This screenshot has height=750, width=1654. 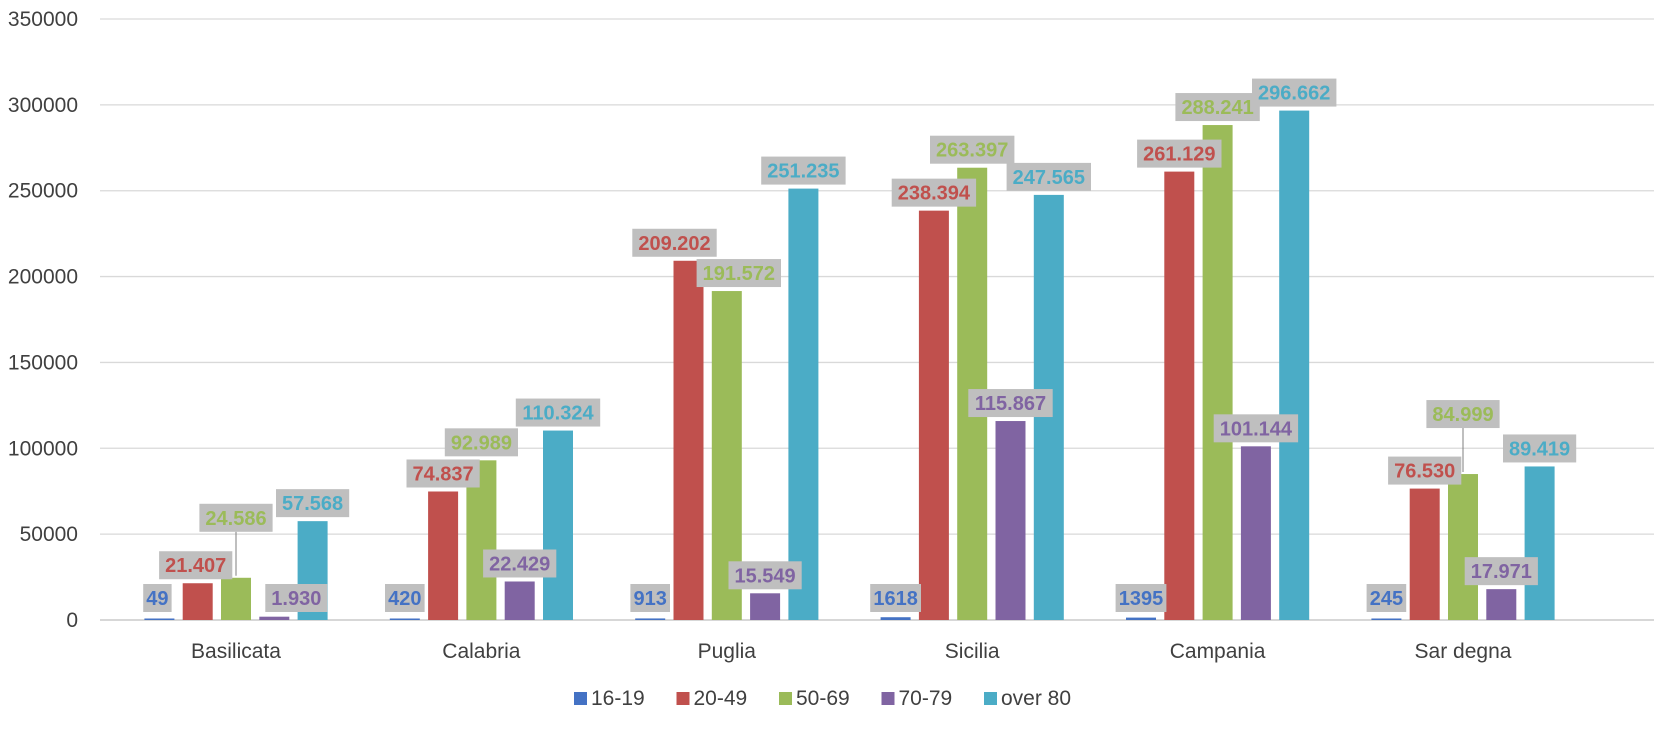 I want to click on bar-over-80-sar-degna, so click(x=1539, y=543).